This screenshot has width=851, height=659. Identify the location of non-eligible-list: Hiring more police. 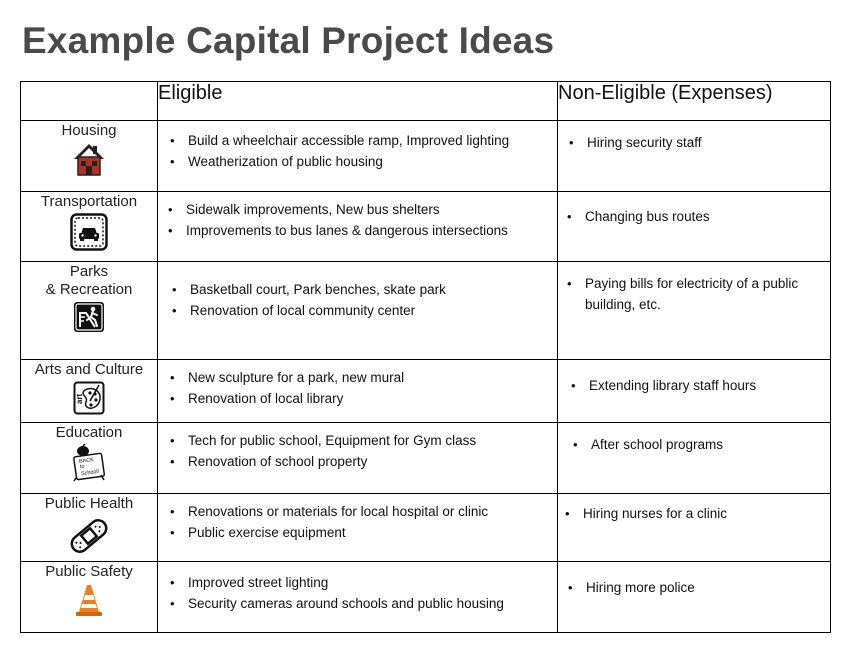
(694, 580).